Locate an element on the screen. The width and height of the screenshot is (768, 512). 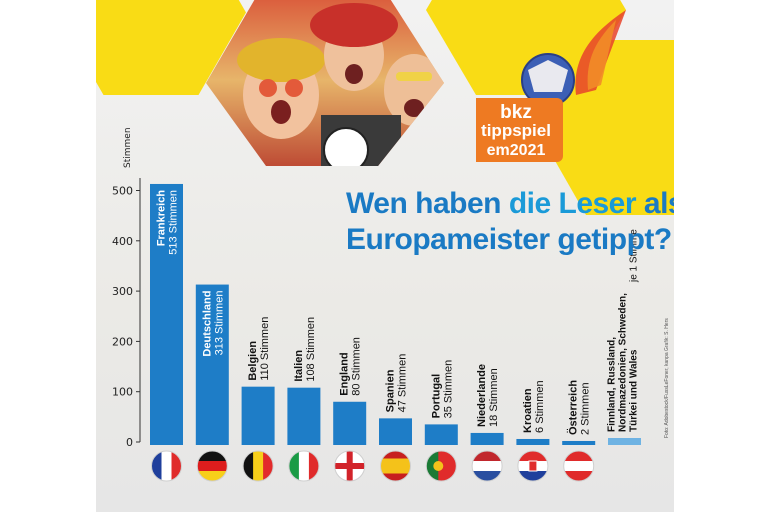
bar-label-group: Niederlande 18 Stimmen is located at coordinates (488, 395).